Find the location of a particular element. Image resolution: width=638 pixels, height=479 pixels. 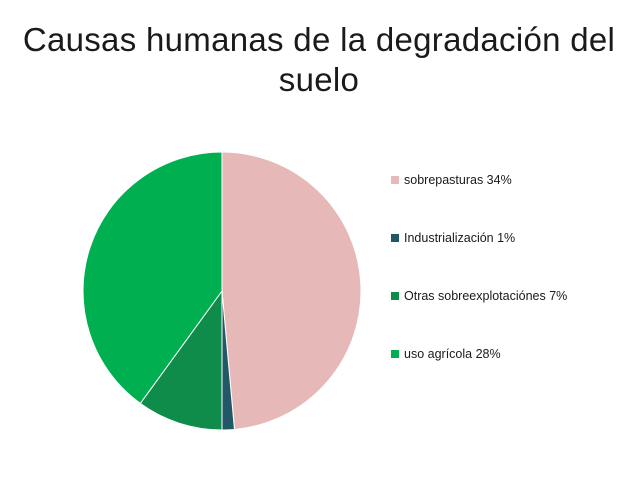

legend-item-uso-agricola: uso agrícola 28% is located at coordinates (479, 354).